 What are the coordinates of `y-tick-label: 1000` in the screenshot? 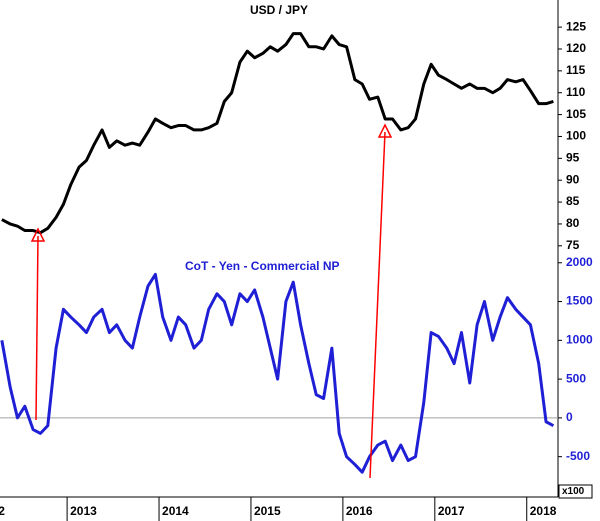 It's located at (579, 339).